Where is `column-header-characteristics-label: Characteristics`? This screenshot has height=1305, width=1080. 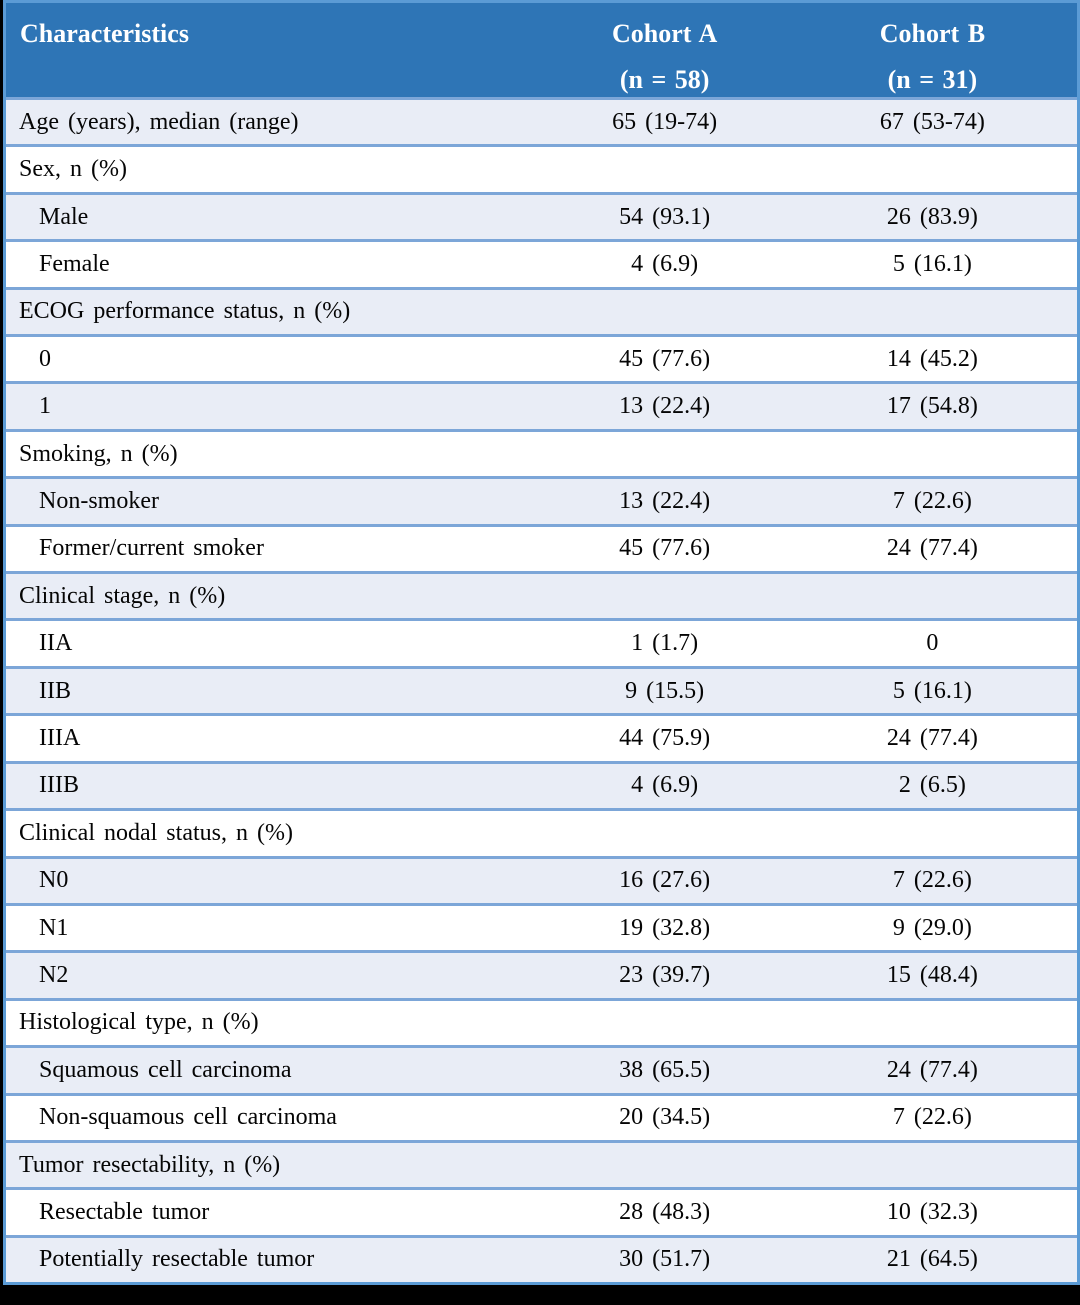
column-header-characteristics-label: Characteristics is located at coordinates (104, 33).